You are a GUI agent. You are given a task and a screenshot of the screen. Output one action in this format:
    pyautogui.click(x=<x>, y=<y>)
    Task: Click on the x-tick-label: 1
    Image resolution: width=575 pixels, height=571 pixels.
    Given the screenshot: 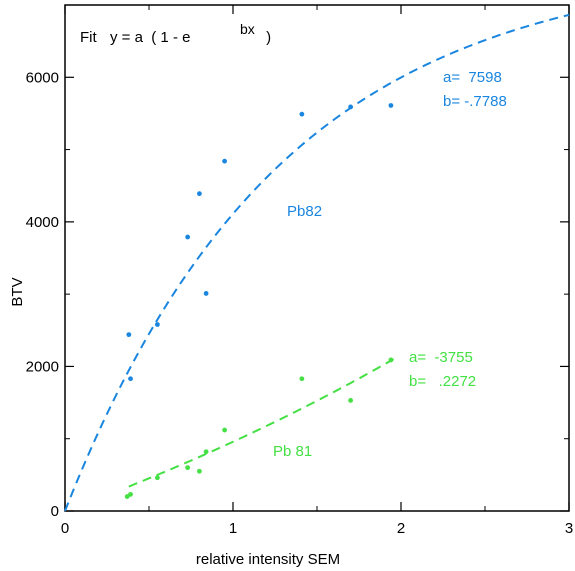 What is the action you would take?
    pyautogui.click(x=233, y=528)
    